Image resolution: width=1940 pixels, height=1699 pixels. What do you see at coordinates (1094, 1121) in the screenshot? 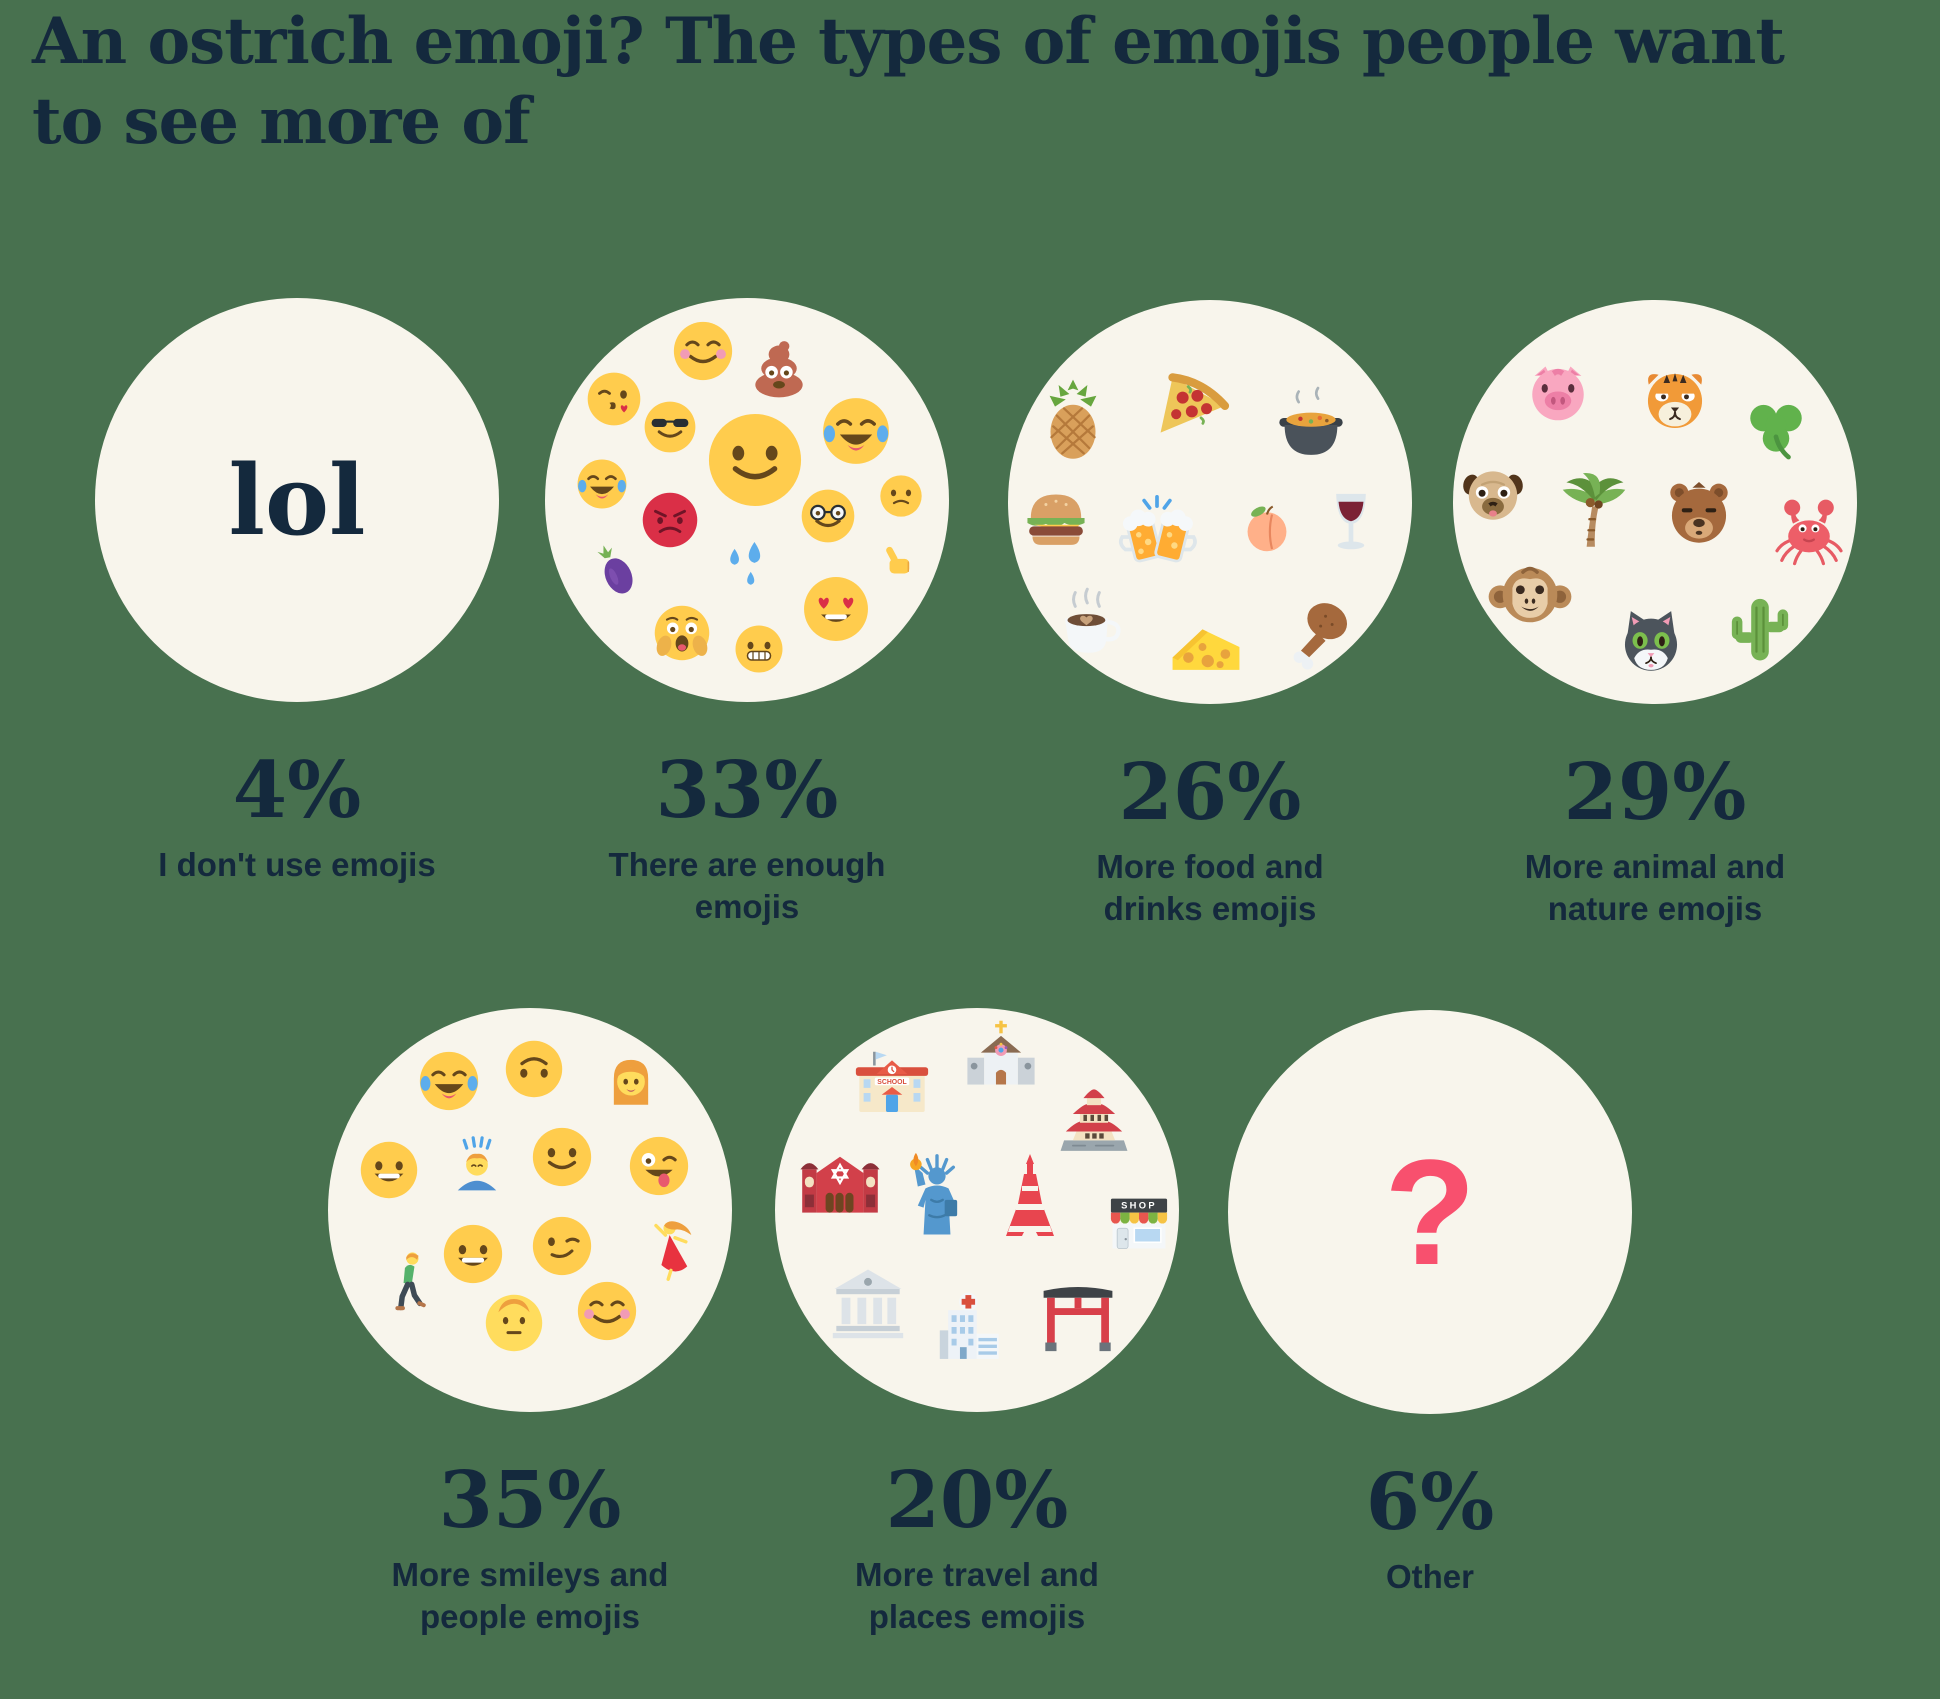
I see `japanese-castle-emoji` at bounding box center [1094, 1121].